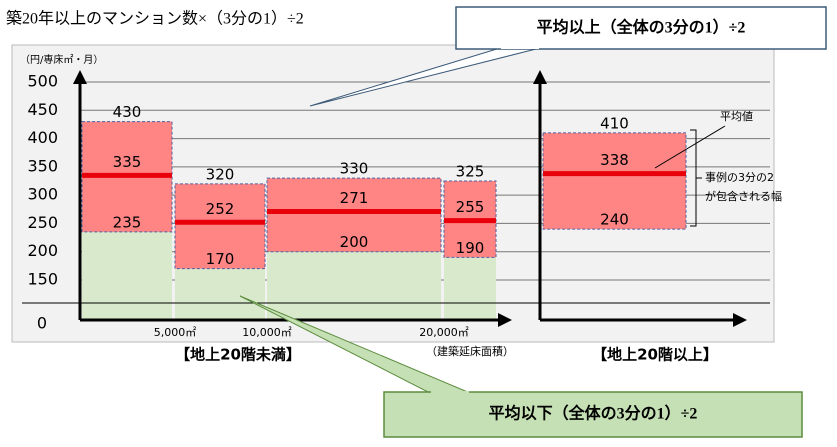  I want to click on range-brace, so click(696, 178).